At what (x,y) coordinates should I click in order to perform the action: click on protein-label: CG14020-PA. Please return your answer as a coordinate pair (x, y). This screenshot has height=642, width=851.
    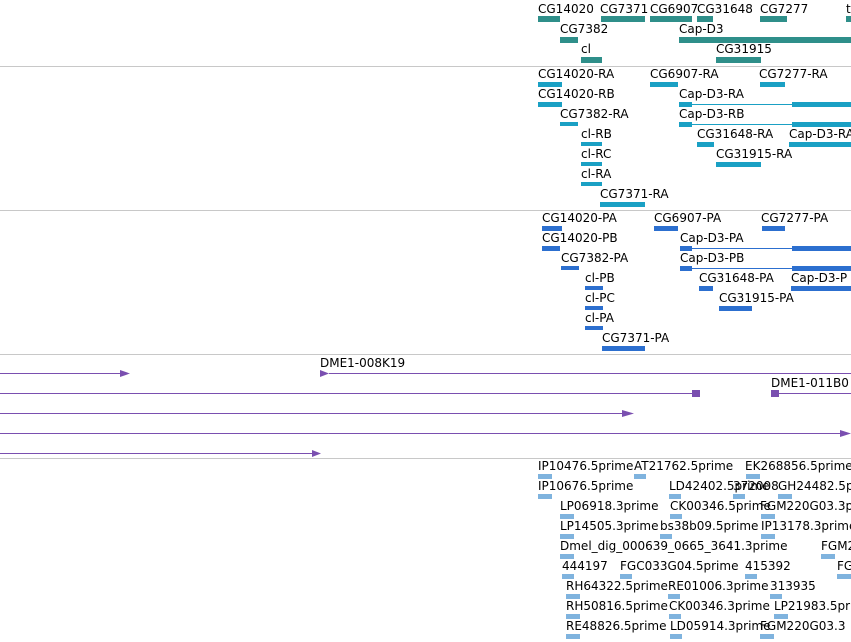
    Looking at the image, I should click on (579, 218).